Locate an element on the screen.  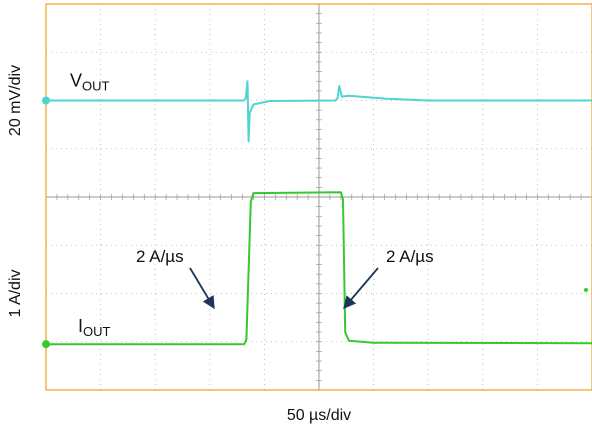
iout-label-main: I is located at coordinates (80, 326).